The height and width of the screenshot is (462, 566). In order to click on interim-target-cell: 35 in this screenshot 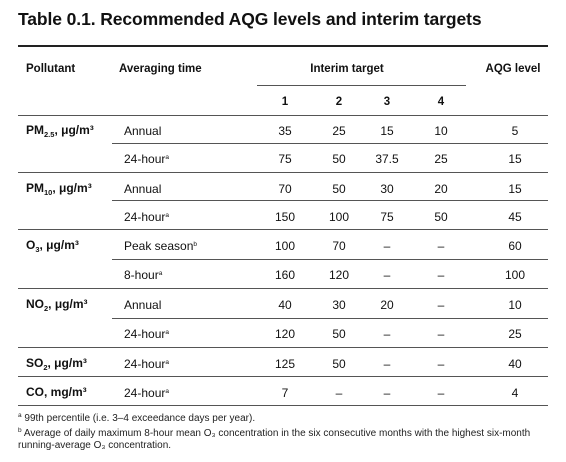, I will do `click(285, 131)`.